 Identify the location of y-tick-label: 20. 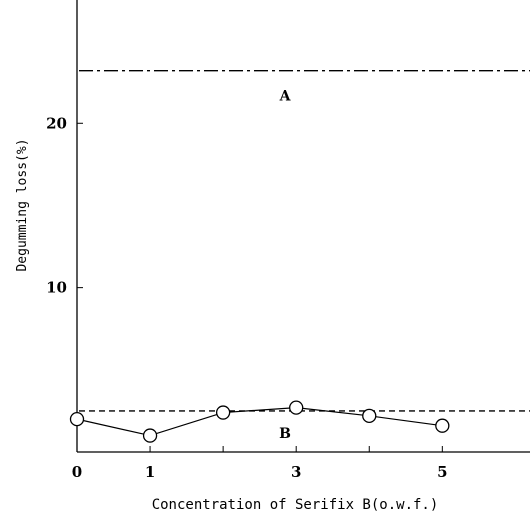
(56, 123).